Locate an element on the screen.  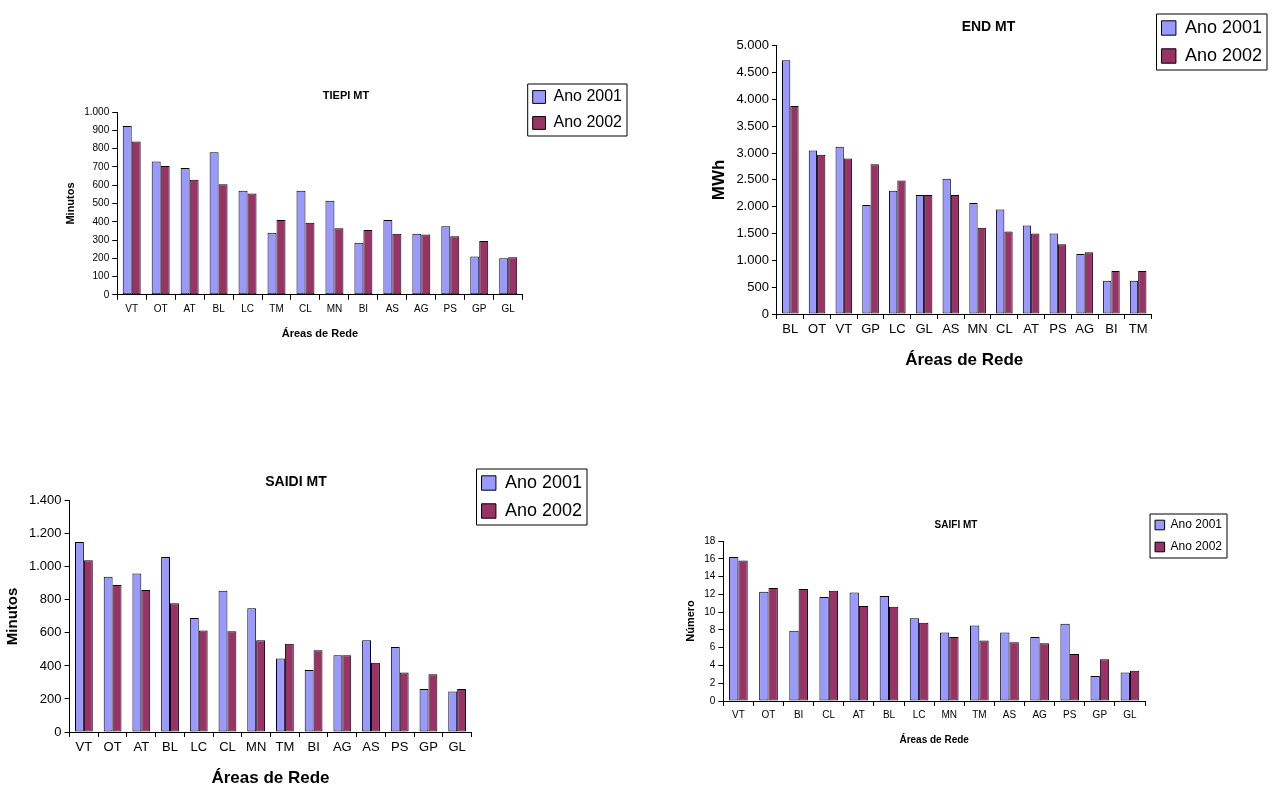
y-tick-label: 5.000 is located at coordinates (752, 45).